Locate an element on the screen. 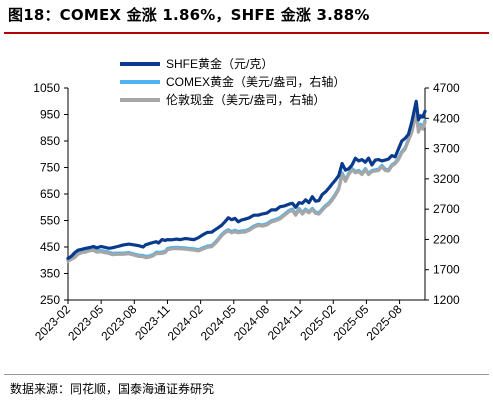  x-axis-tick-label: 2023-02 is located at coordinates (52, 322).